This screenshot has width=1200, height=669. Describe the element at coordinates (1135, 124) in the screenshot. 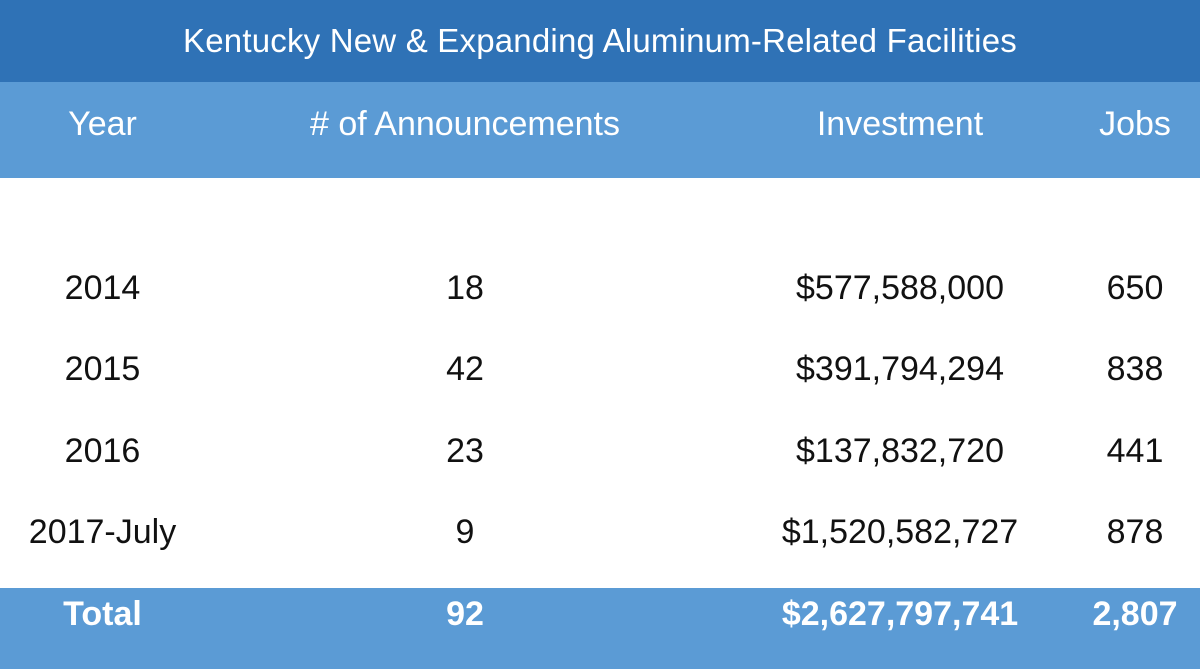

I see `column-header-jobs: Jobs` at that location.